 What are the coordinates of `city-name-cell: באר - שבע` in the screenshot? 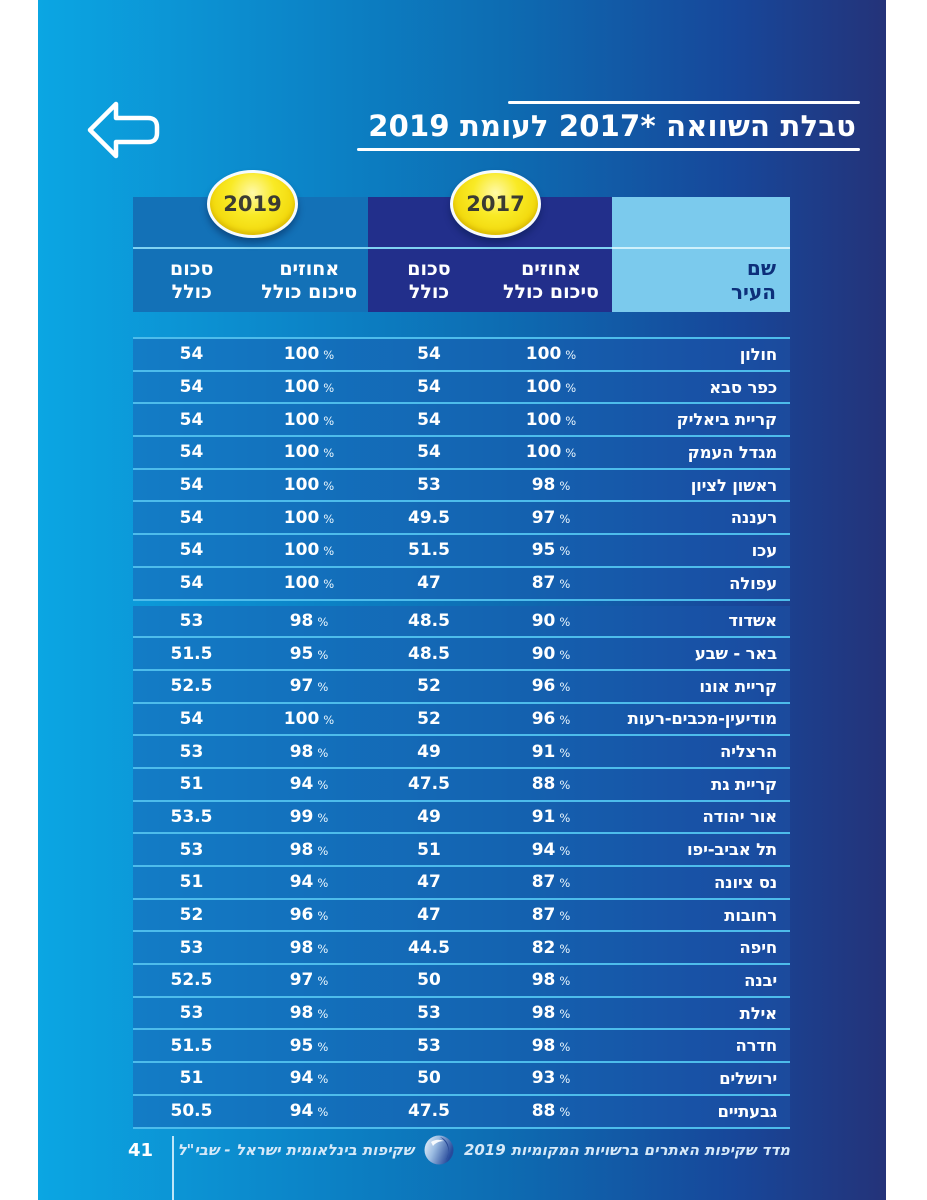 It's located at (735, 654).